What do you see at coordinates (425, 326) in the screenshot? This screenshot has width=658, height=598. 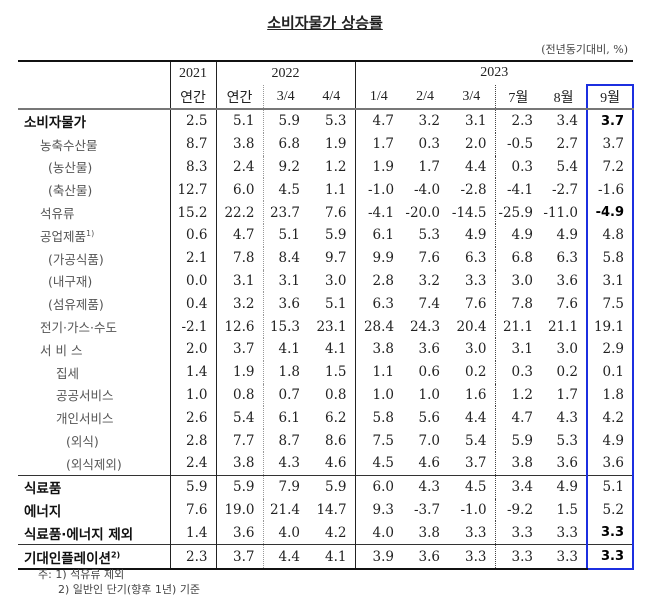 I see `cell-value: 24.3` at bounding box center [425, 326].